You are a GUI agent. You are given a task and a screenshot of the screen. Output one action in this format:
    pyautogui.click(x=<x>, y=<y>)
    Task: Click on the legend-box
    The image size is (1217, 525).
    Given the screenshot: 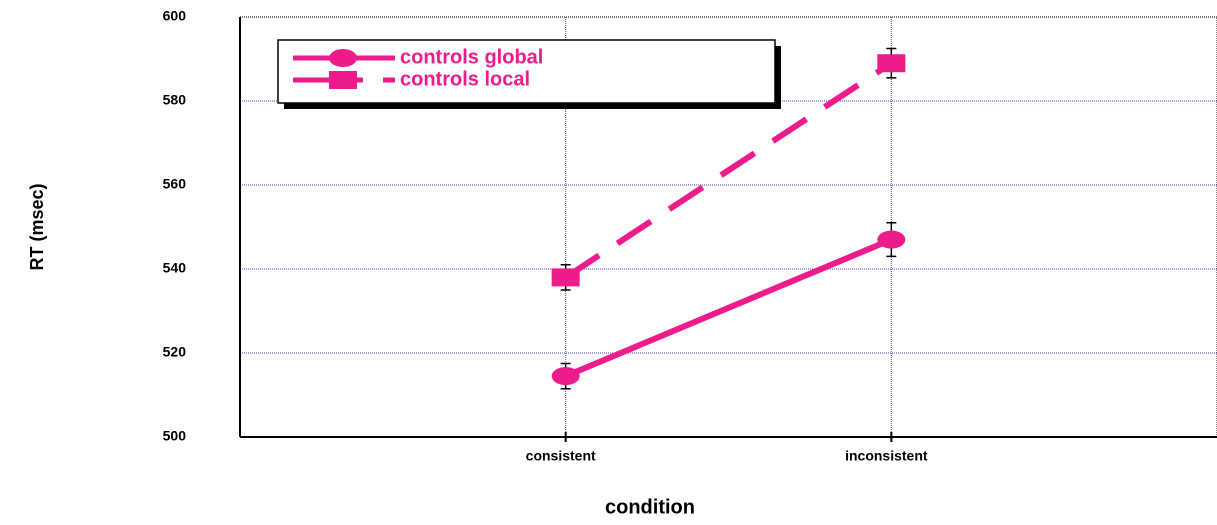 What is the action you would take?
    pyautogui.click(x=526, y=71)
    